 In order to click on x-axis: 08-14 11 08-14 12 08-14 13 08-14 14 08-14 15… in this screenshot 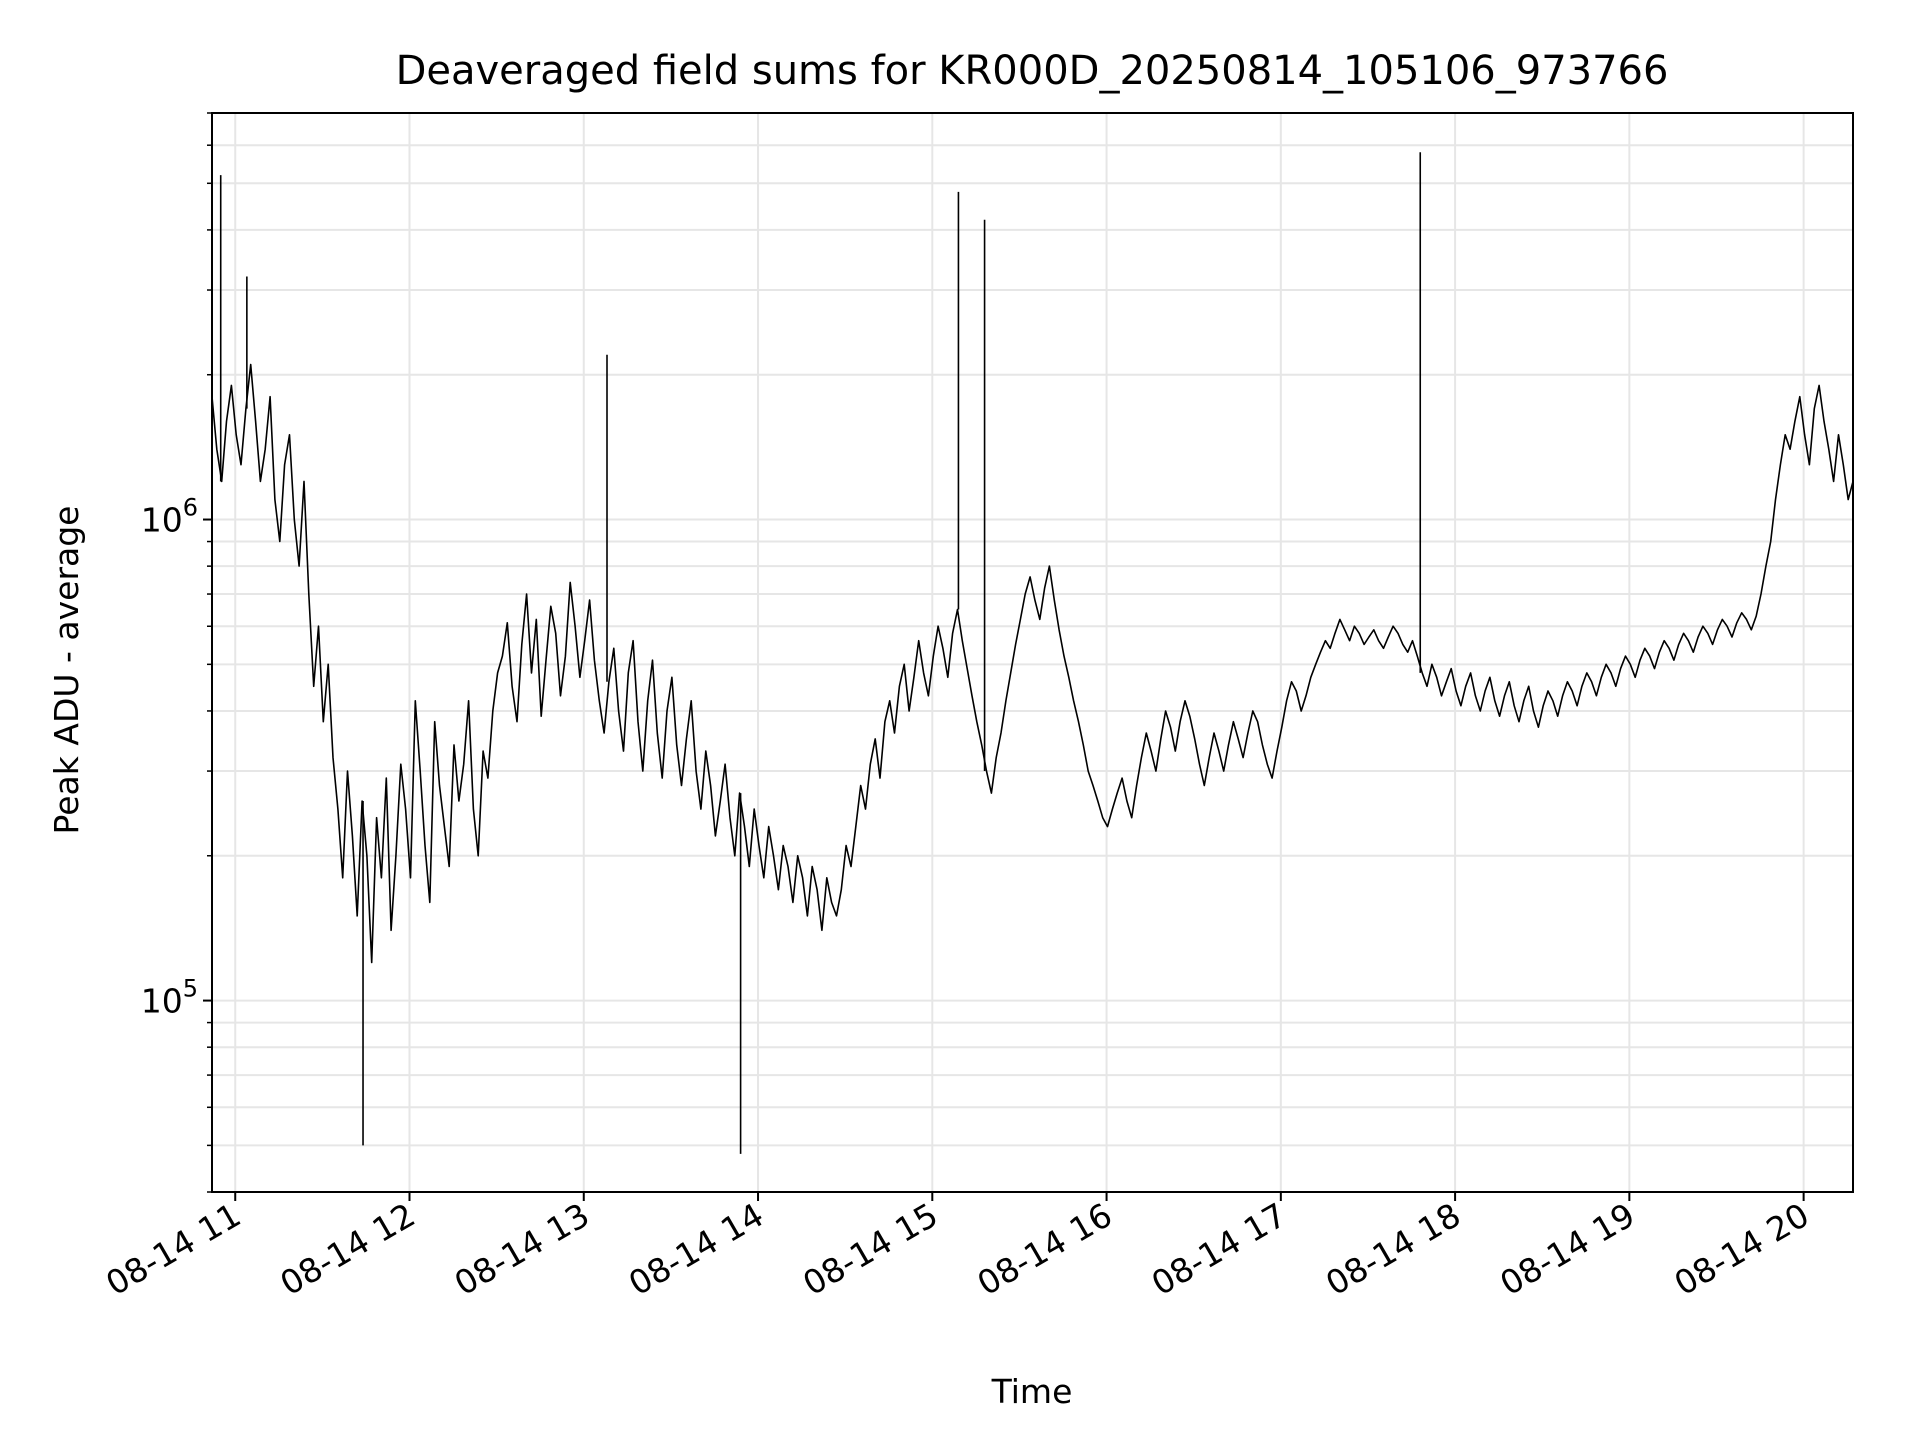, I will do `click(957, 1247)`.